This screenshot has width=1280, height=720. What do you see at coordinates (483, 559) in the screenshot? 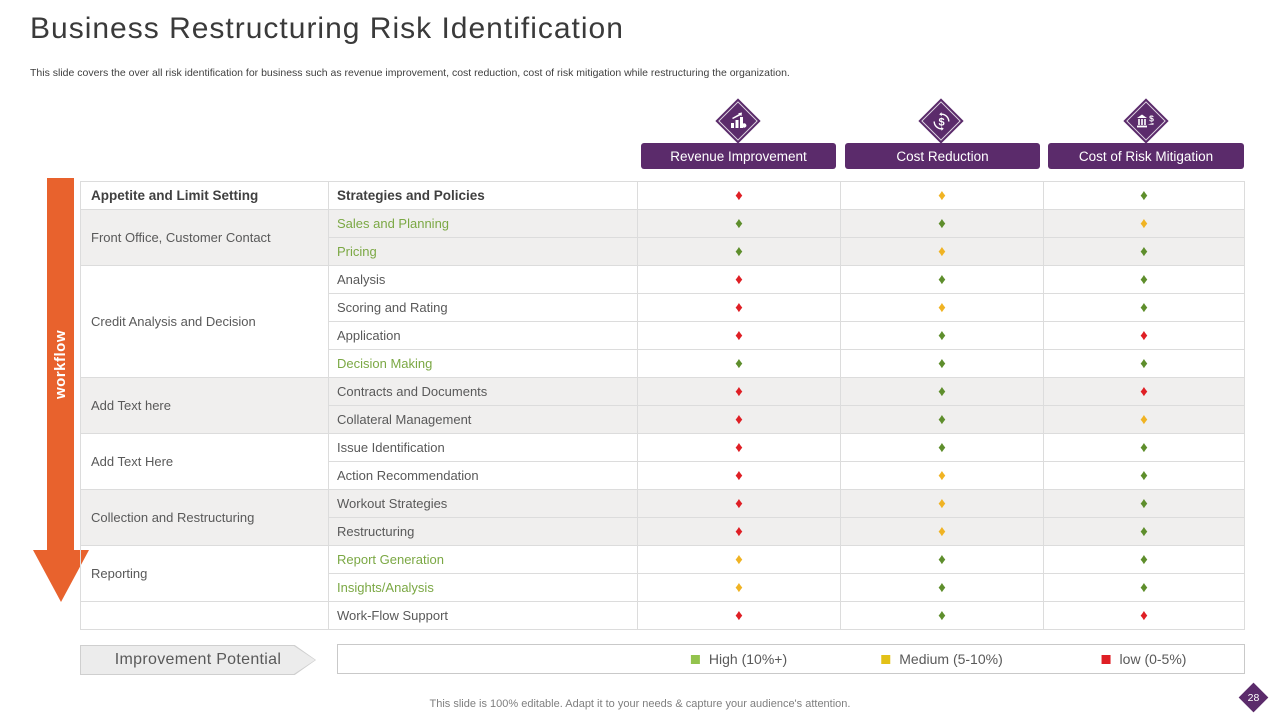
I see `strategy-cell: Report Generation` at bounding box center [483, 559].